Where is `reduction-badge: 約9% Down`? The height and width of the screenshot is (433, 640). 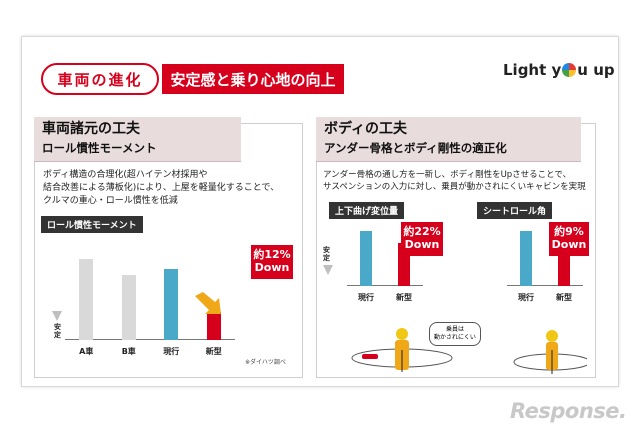 reduction-badge: 約9% Down is located at coordinates (569, 239).